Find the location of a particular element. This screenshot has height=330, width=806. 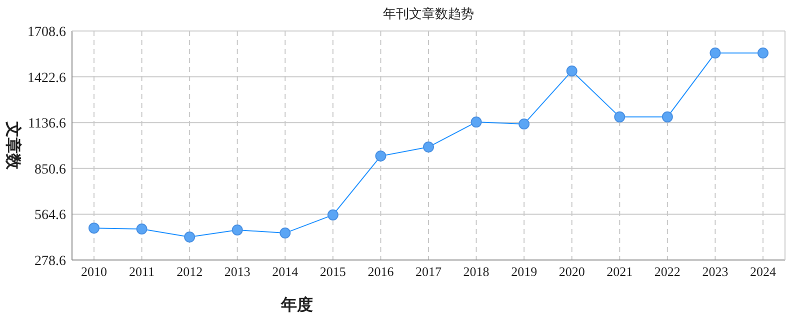

x-tick-label: 2018 is located at coordinates (476, 271).